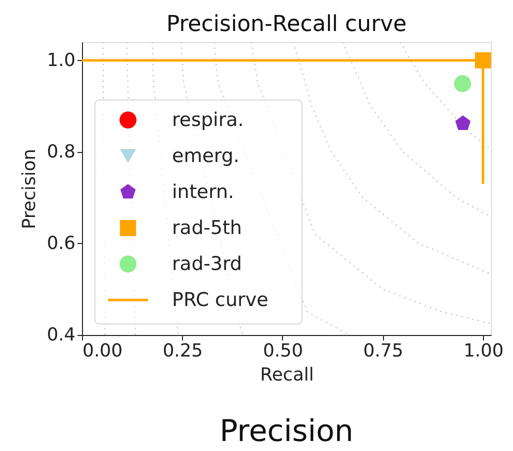 The width and height of the screenshot is (513, 451). Describe the element at coordinates (483, 351) in the screenshot. I see `x-tick-label: 1.00` at that location.